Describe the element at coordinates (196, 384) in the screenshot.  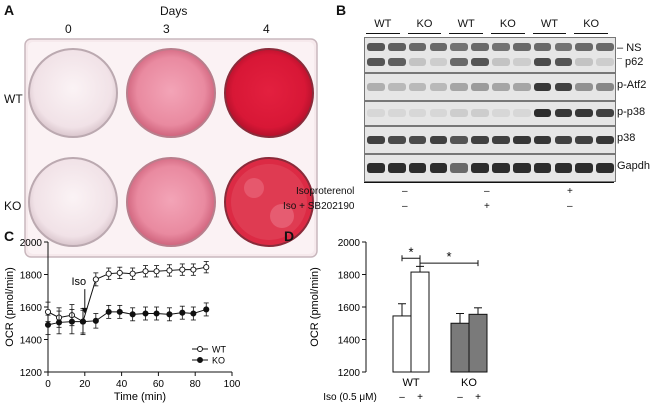
I see `x-tick-label: 80` at that location.